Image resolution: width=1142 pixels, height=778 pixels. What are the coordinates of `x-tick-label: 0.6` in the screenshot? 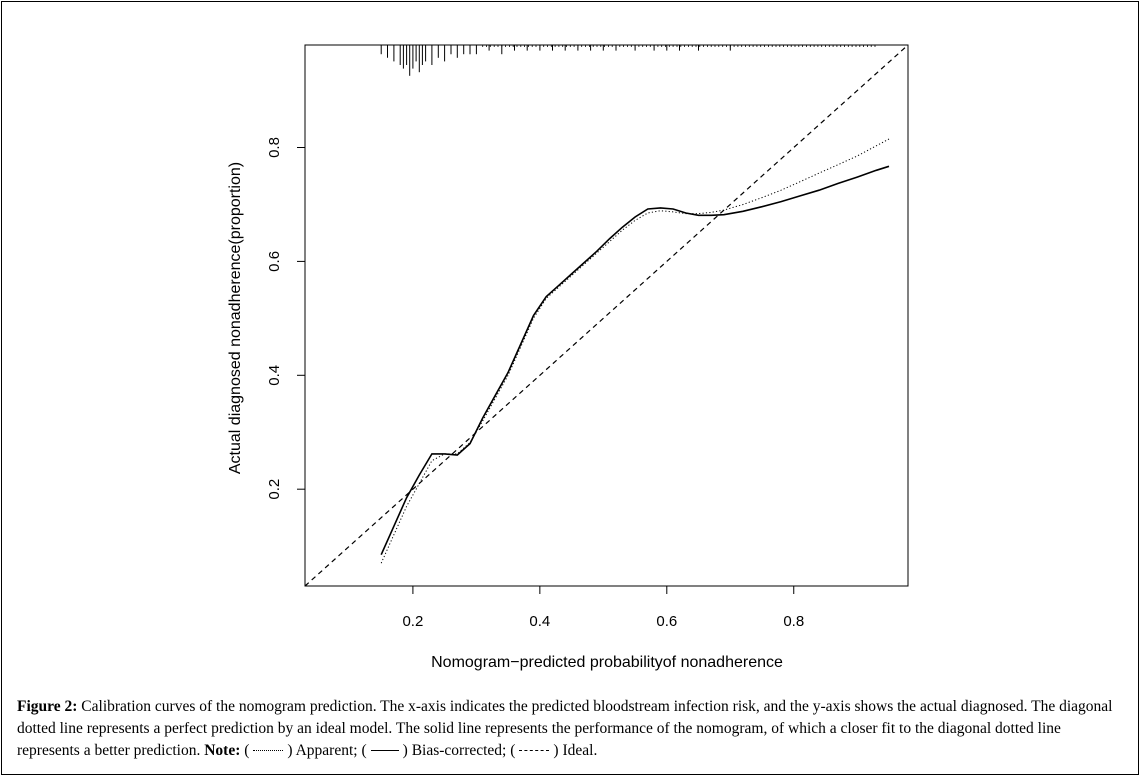 It's located at (666, 621).